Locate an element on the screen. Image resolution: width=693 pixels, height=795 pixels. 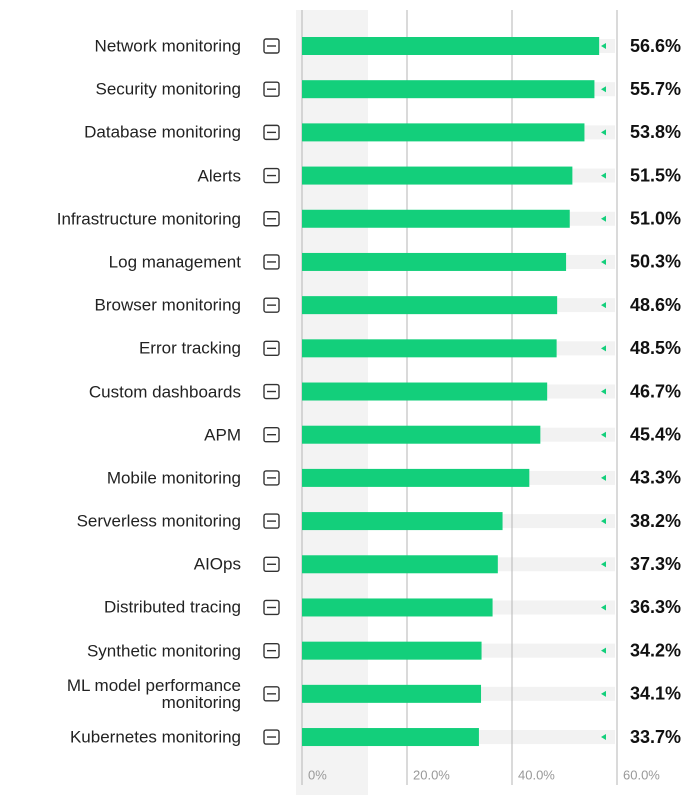
x-tick-label: 20.0% is located at coordinates (431, 774).